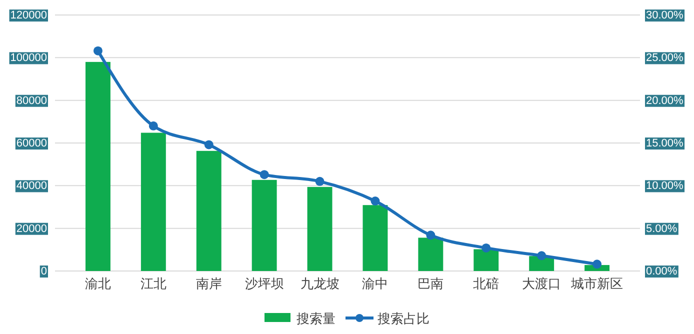 Image resolution: width=694 pixels, height=334 pixels. I want to click on y-tick-label: 80000, so click(31, 100).